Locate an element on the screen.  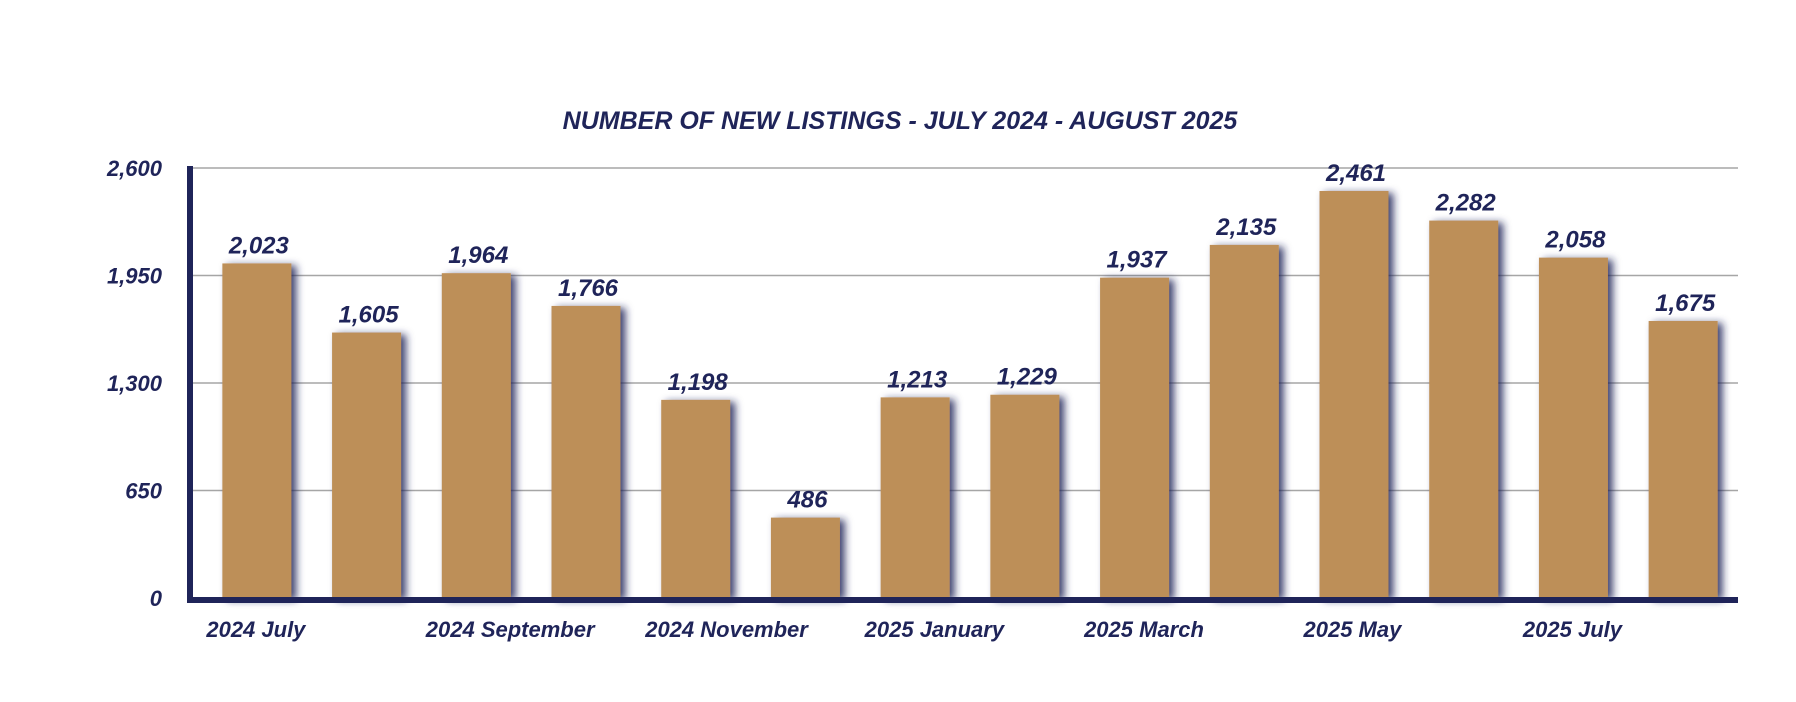
y-tick-label: 1,300 is located at coordinates (135, 383).